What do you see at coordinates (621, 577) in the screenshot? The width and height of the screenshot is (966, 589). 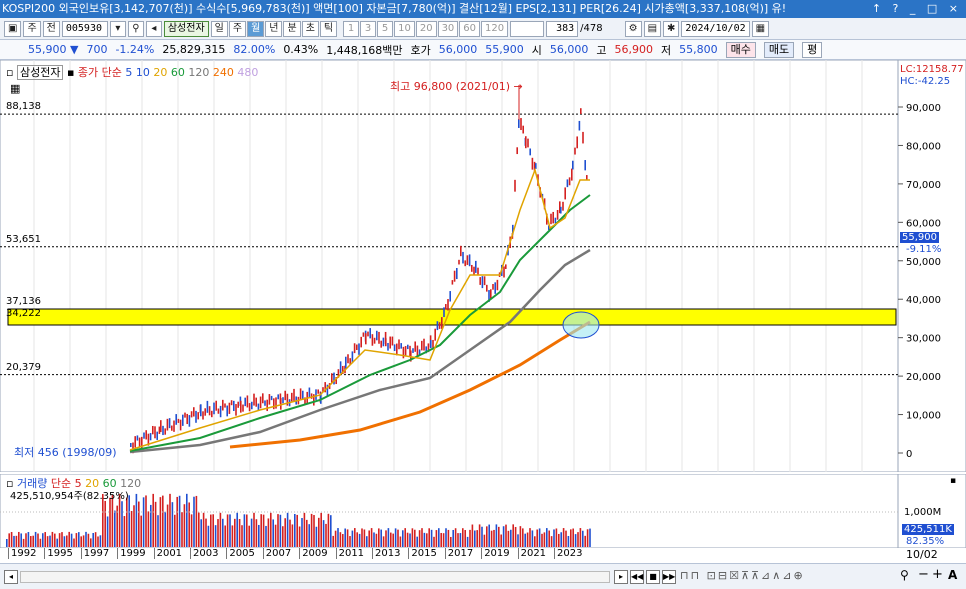 I see `scroll-right-icon: ▸` at bounding box center [621, 577].